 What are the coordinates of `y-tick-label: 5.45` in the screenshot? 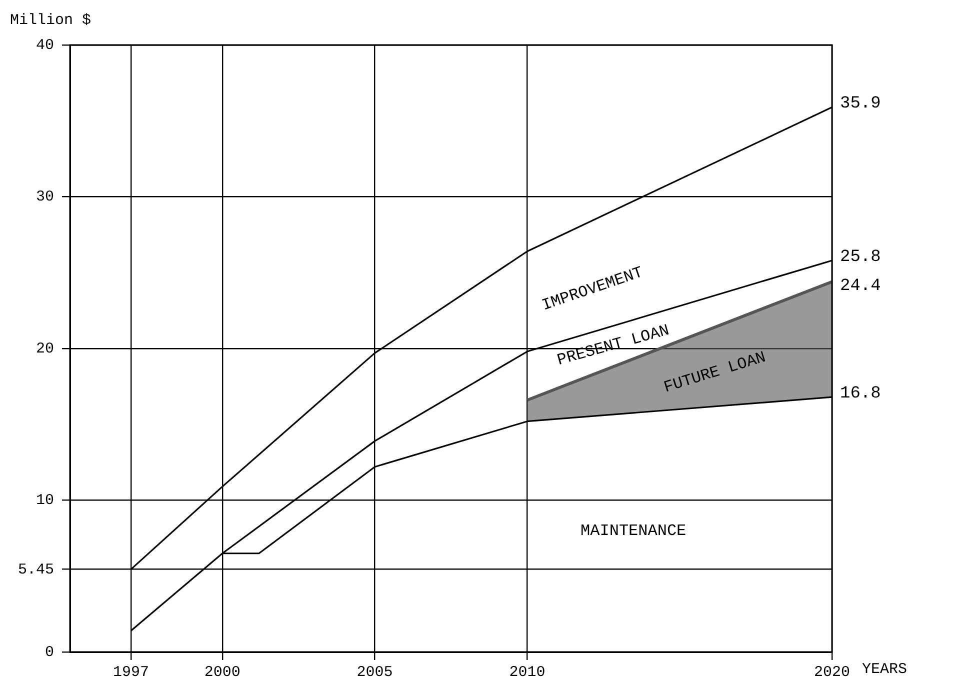 It's located at (36, 569).